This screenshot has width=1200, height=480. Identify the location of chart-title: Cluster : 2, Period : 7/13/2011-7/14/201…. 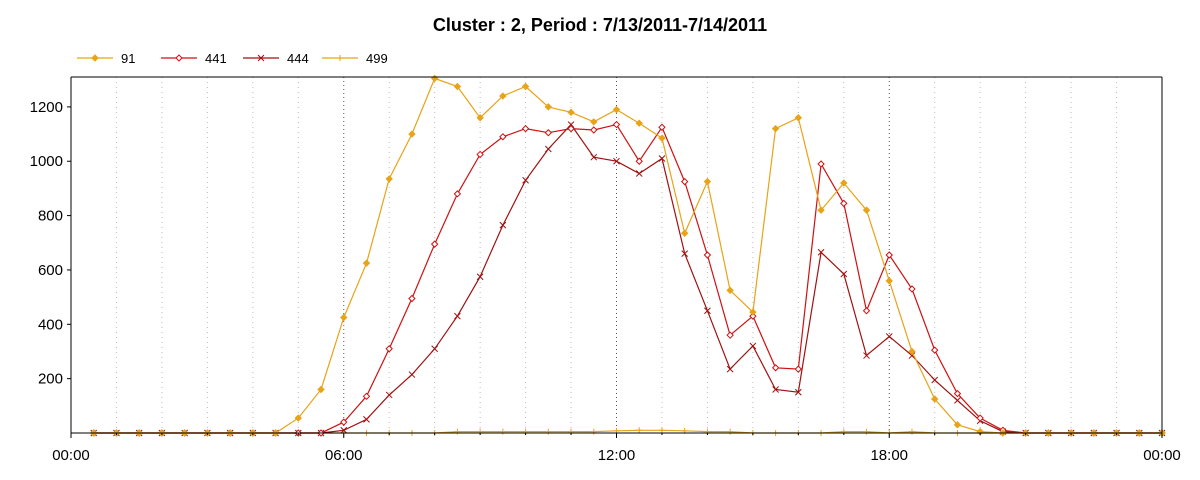
(600, 25).